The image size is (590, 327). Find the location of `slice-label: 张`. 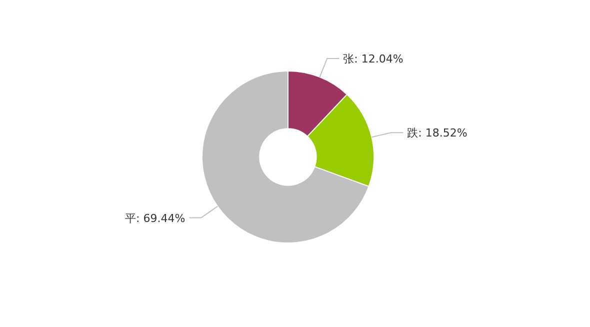

slice-label: 张 is located at coordinates (348, 59).